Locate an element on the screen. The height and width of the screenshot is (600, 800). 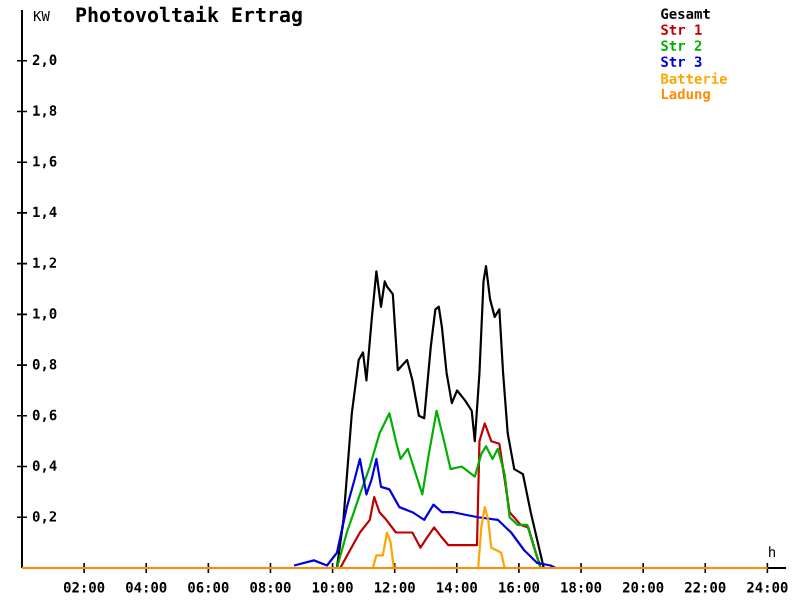
chart-title: Photovoltaik Ertrag is located at coordinates (189, 16).